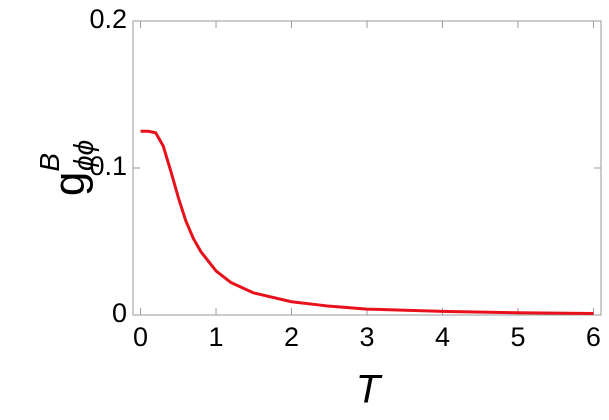 Image resolution: width=609 pixels, height=420 pixels. What do you see at coordinates (119, 313) in the screenshot?
I see `y-tick-label: 0` at bounding box center [119, 313].